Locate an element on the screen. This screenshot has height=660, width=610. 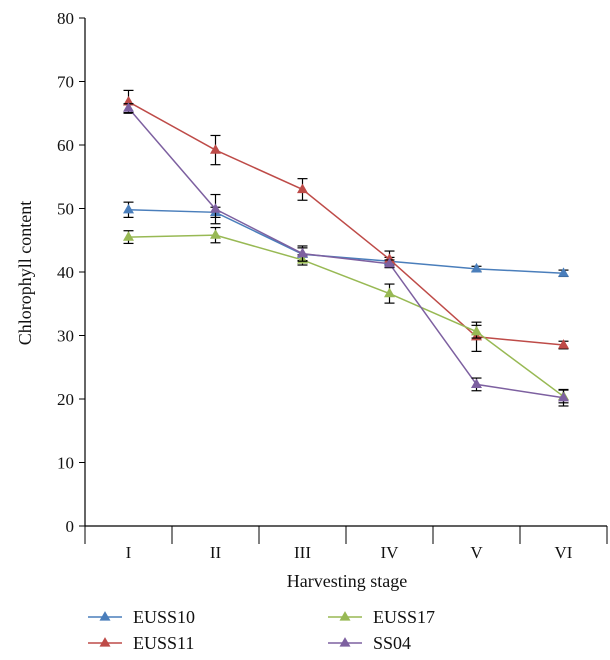
legend-item-euss17: EUSS17 is located at coordinates (381, 617).